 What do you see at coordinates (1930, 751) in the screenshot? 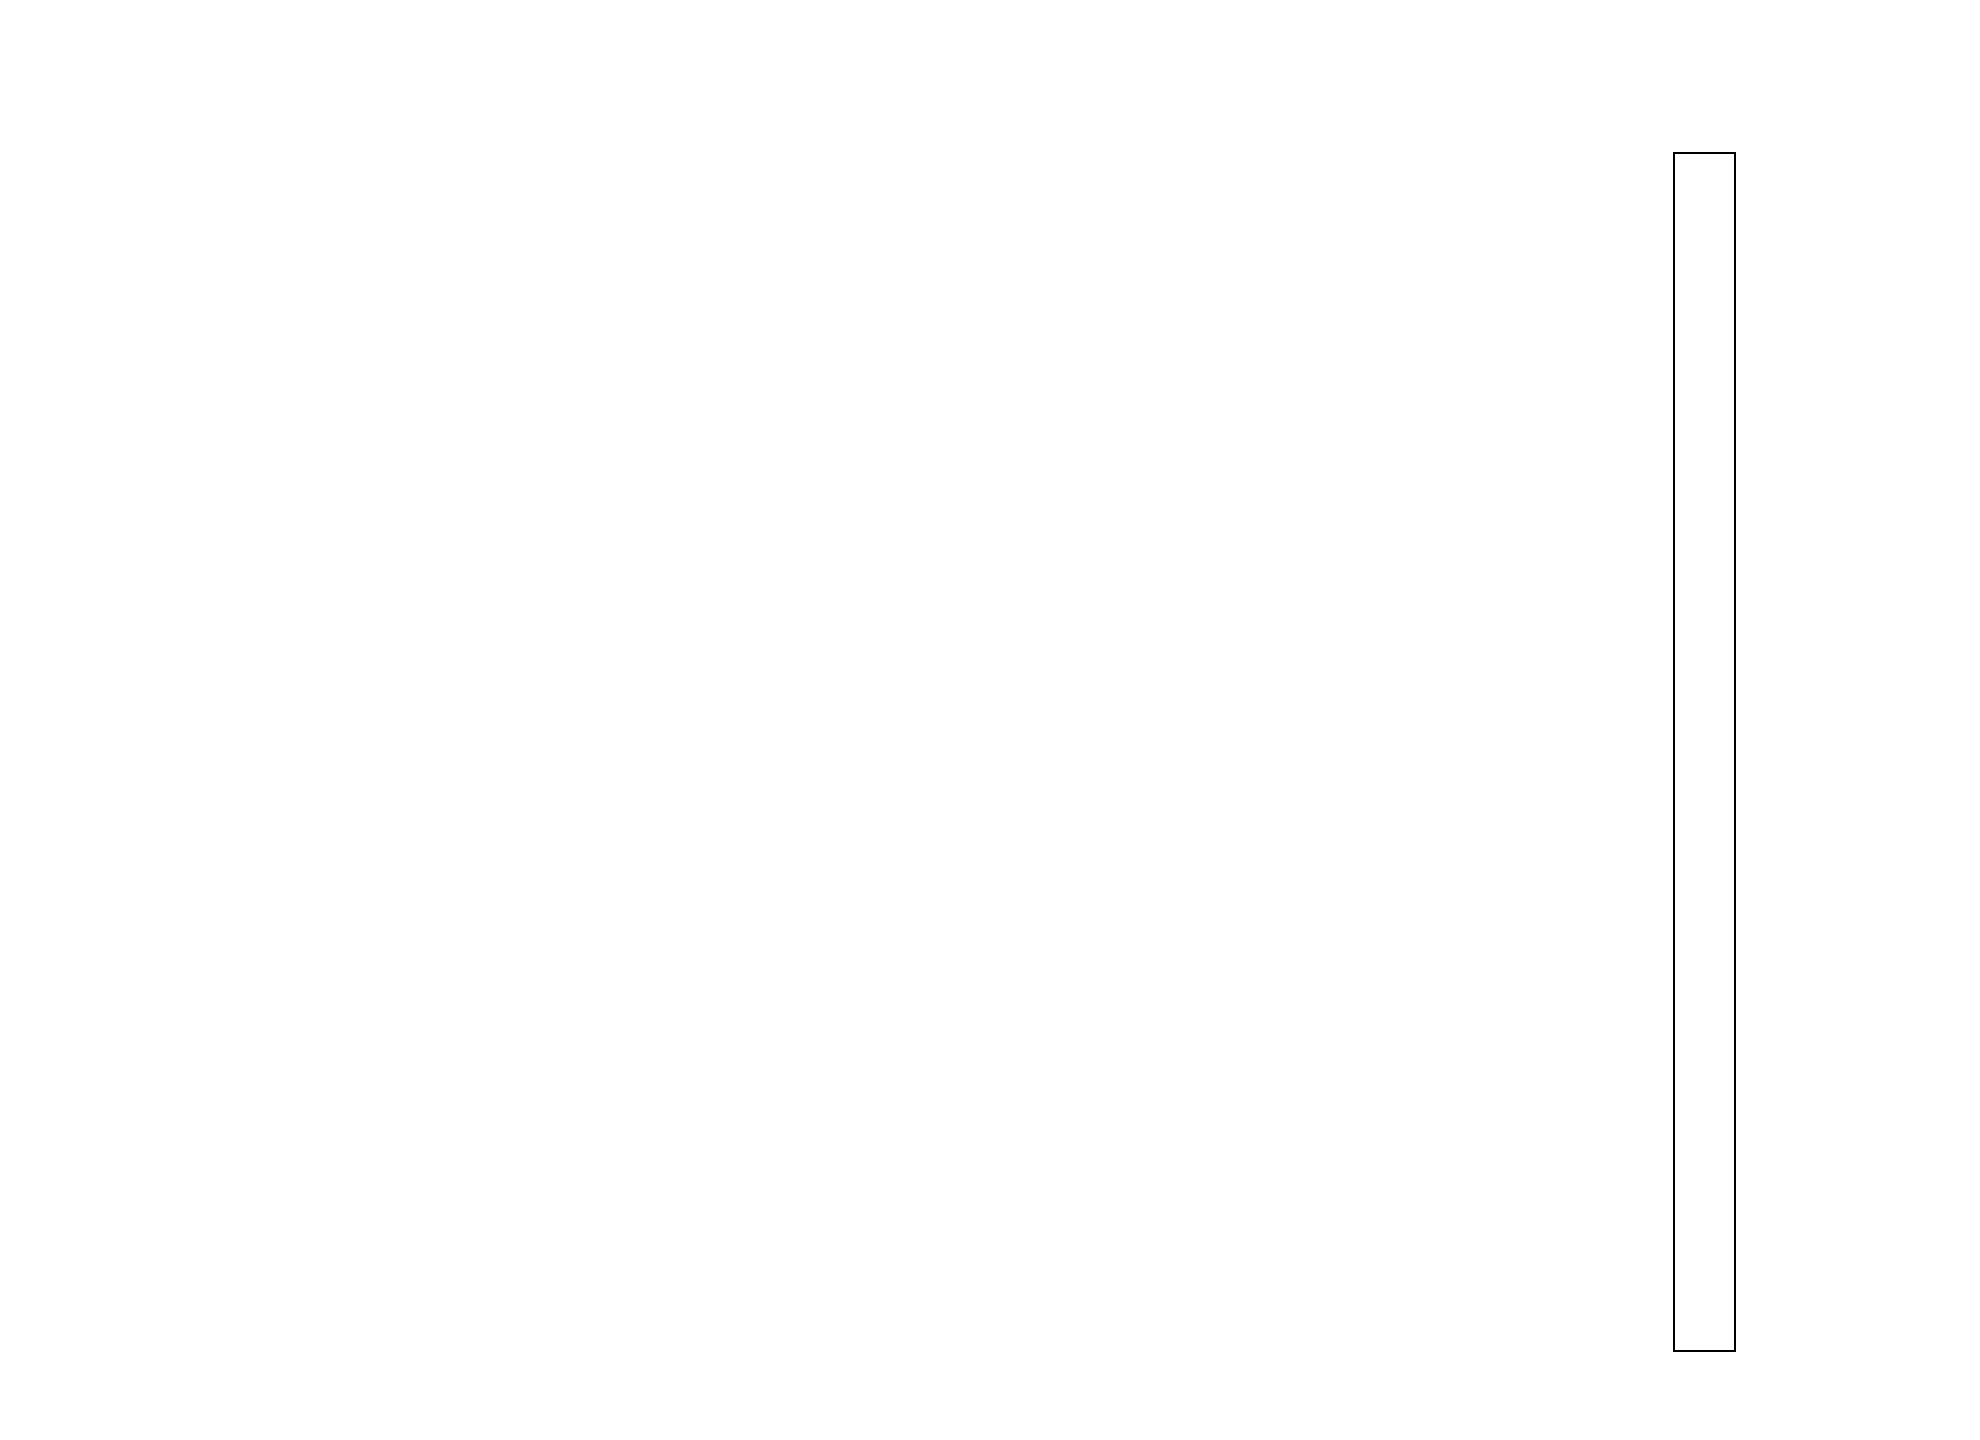
I see `colorbar-axis-label` at bounding box center [1930, 751].